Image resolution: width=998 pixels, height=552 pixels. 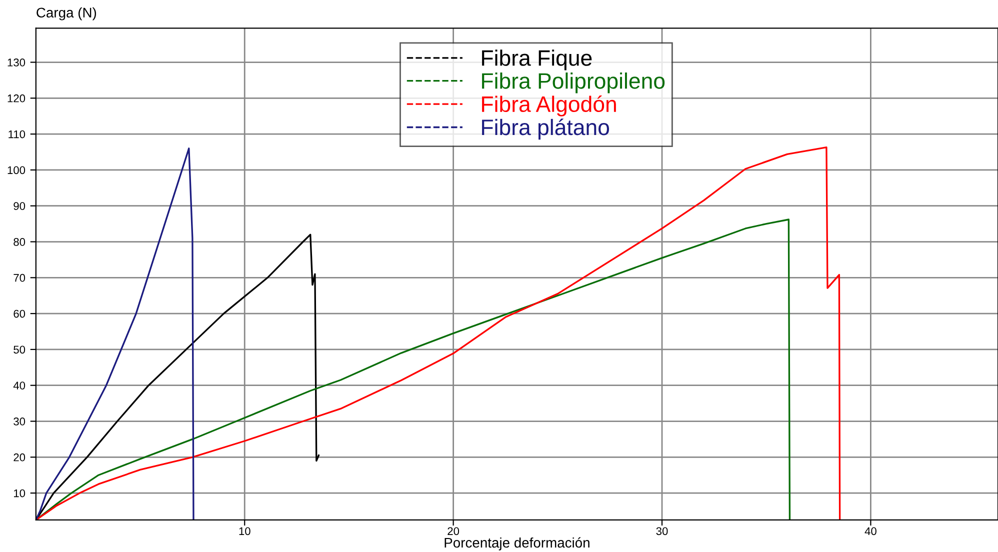 What do you see at coordinates (20, 350) in the screenshot?
I see `y-tick-label: 50` at bounding box center [20, 350].